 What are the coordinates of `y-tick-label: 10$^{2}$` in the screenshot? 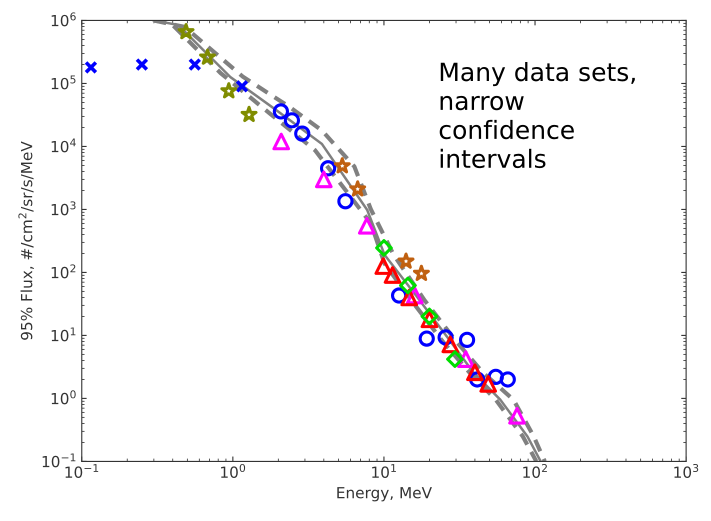 It's located at (64, 271).